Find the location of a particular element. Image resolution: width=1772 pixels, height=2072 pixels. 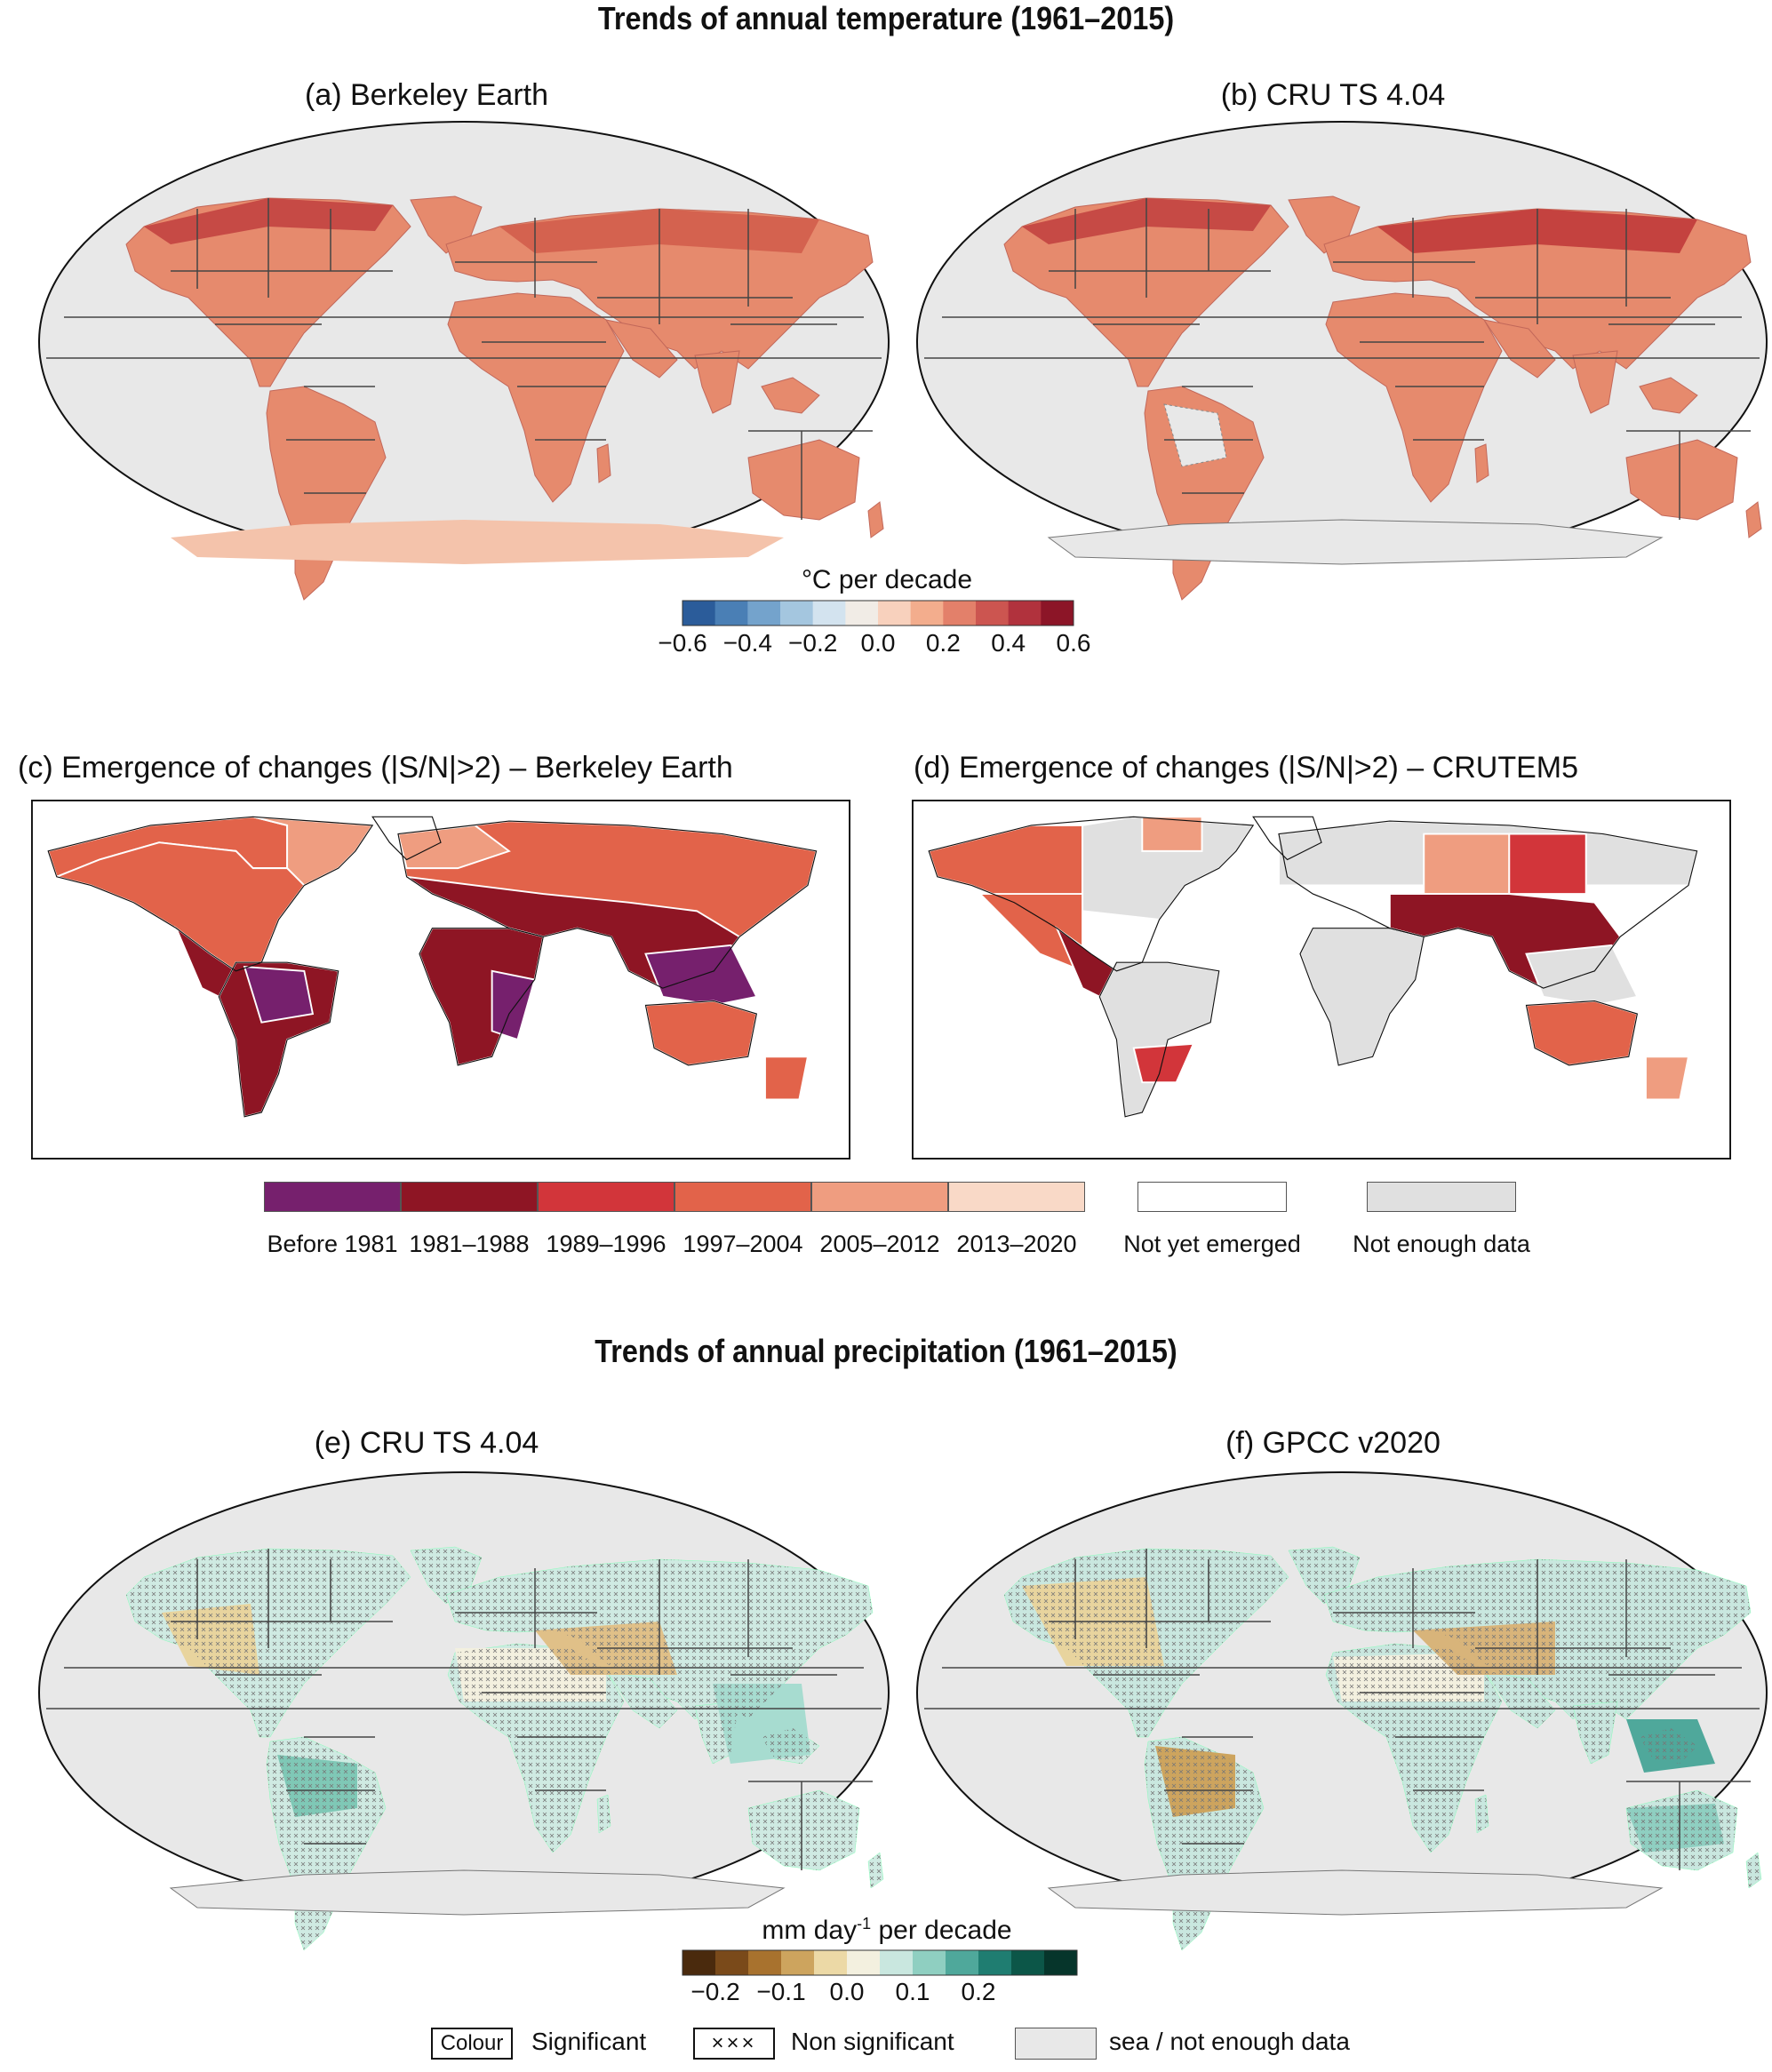

not-yet-emerged-swatch is located at coordinates (1212, 1197).